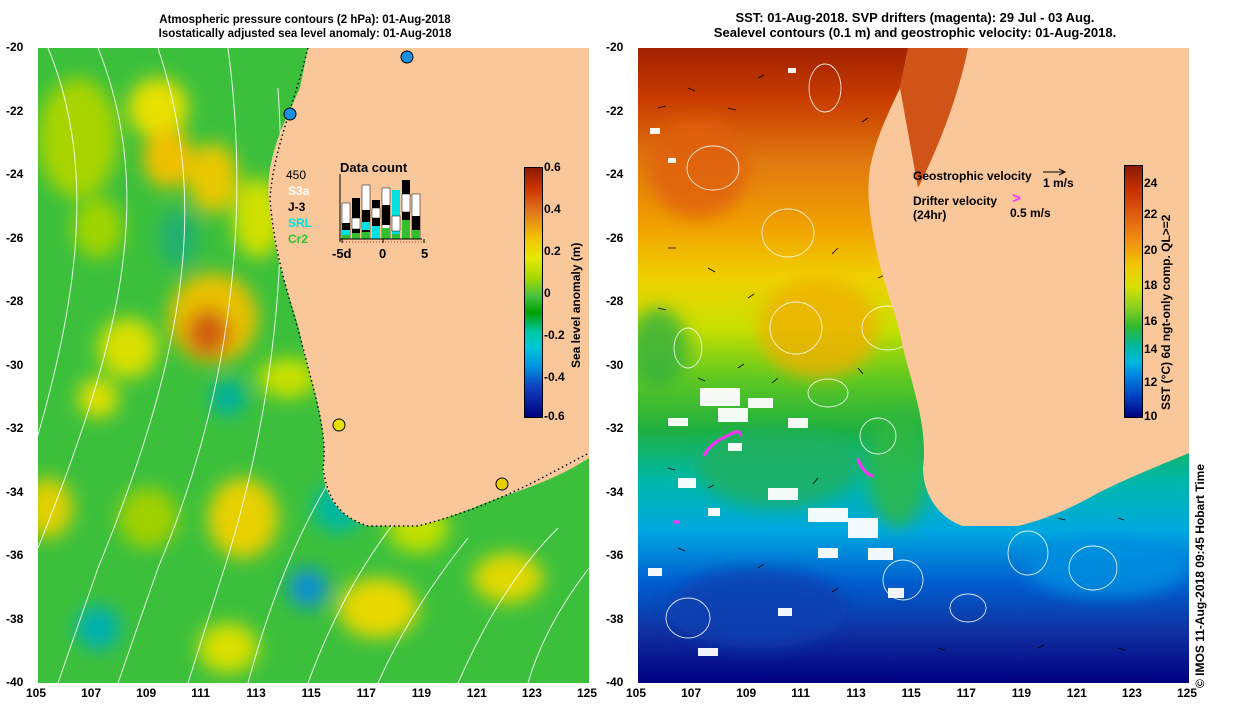 Image resolution: width=1250 pixels, height=720 pixels. What do you see at coordinates (1058, 183) in the screenshot?
I see `geostrophic-scale: 1 m/s` at bounding box center [1058, 183].